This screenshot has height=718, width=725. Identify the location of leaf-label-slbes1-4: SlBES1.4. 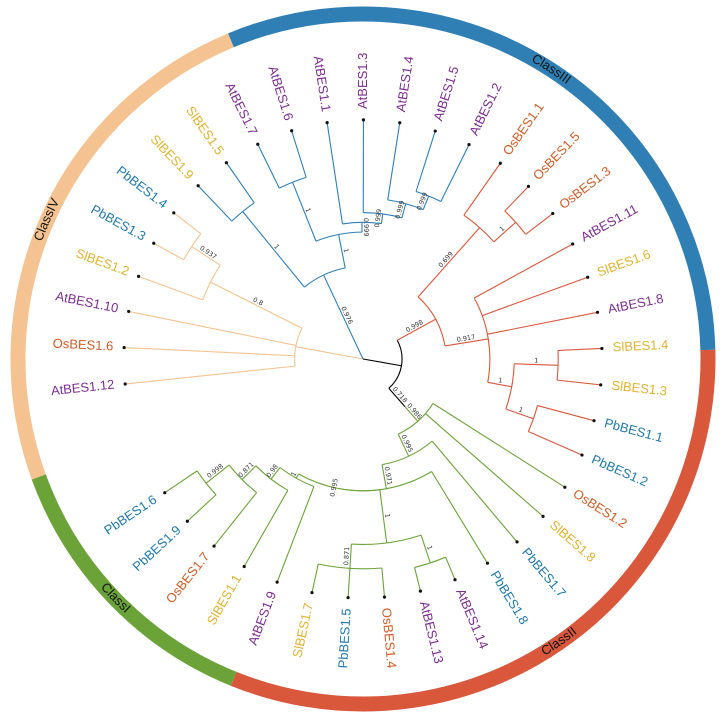
(640, 345).